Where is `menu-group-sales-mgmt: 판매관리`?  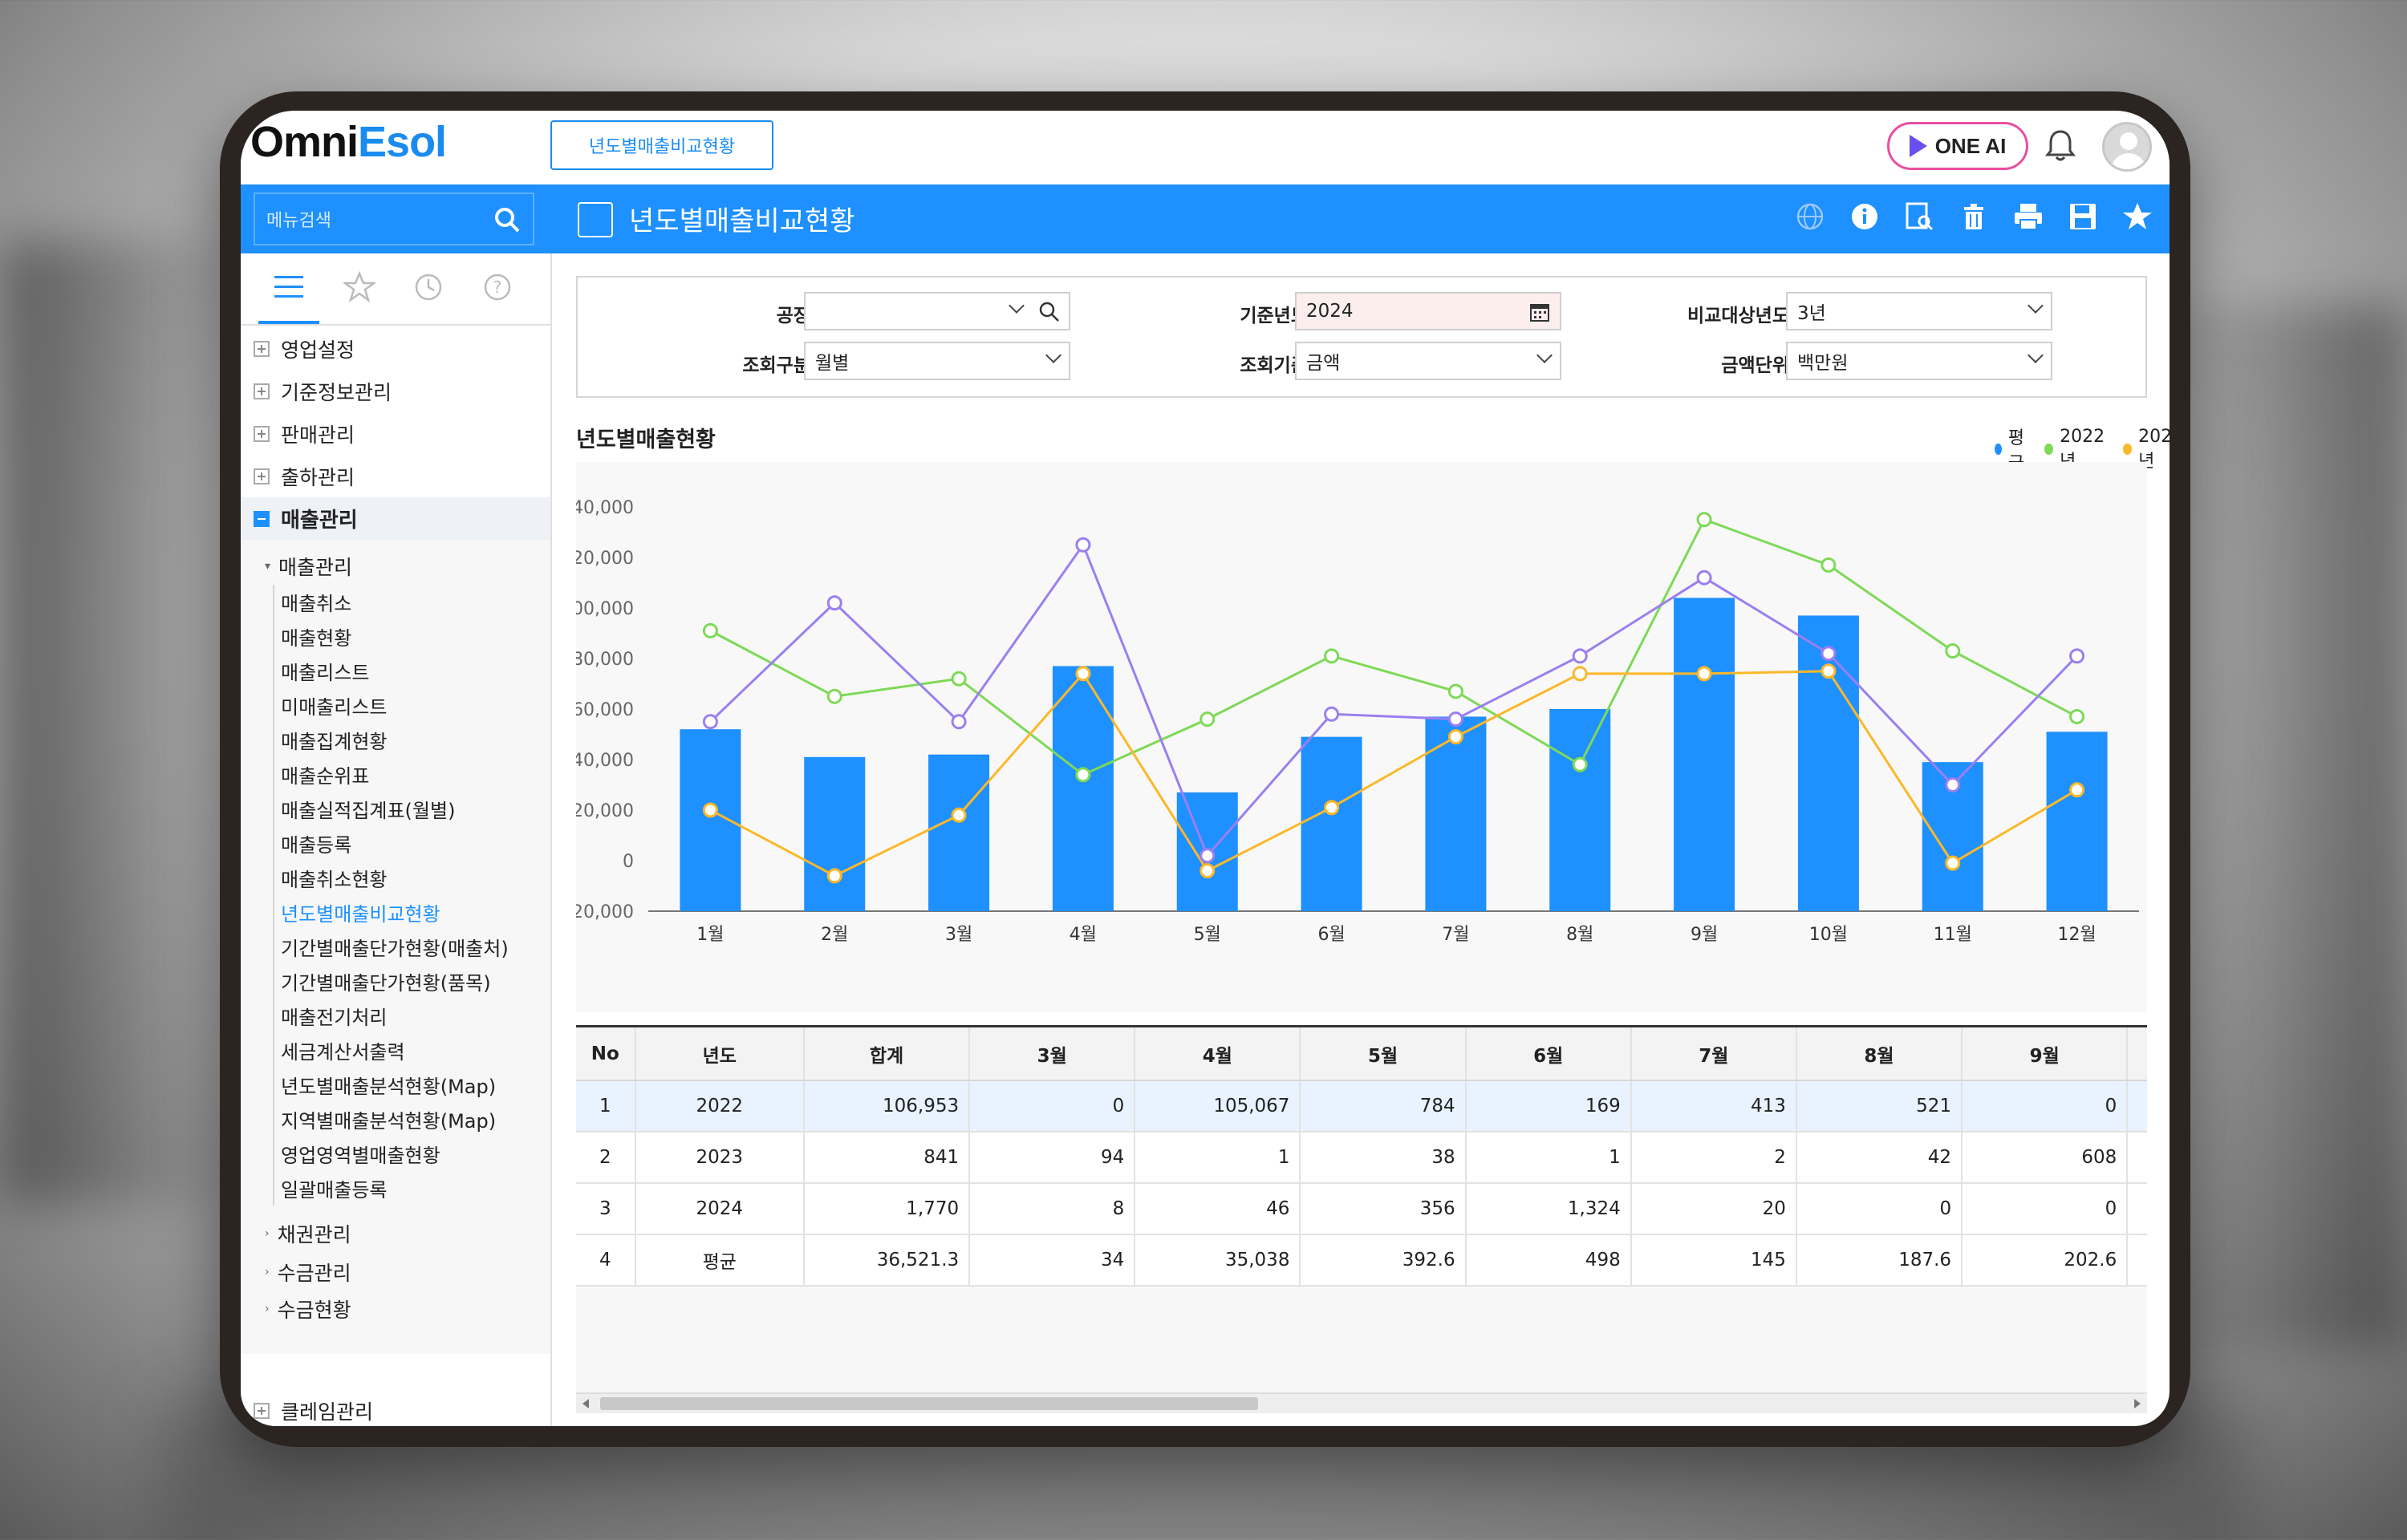 menu-group-sales-mgmt: 판매관리 is located at coordinates (395, 433).